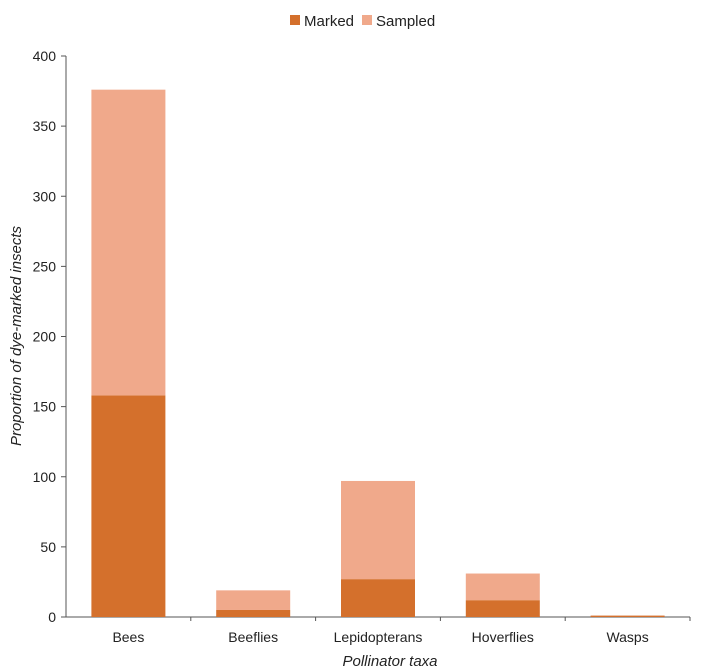 This screenshot has height=671, width=702. What do you see at coordinates (45, 477) in the screenshot?
I see `y-tick-label: 100` at bounding box center [45, 477].